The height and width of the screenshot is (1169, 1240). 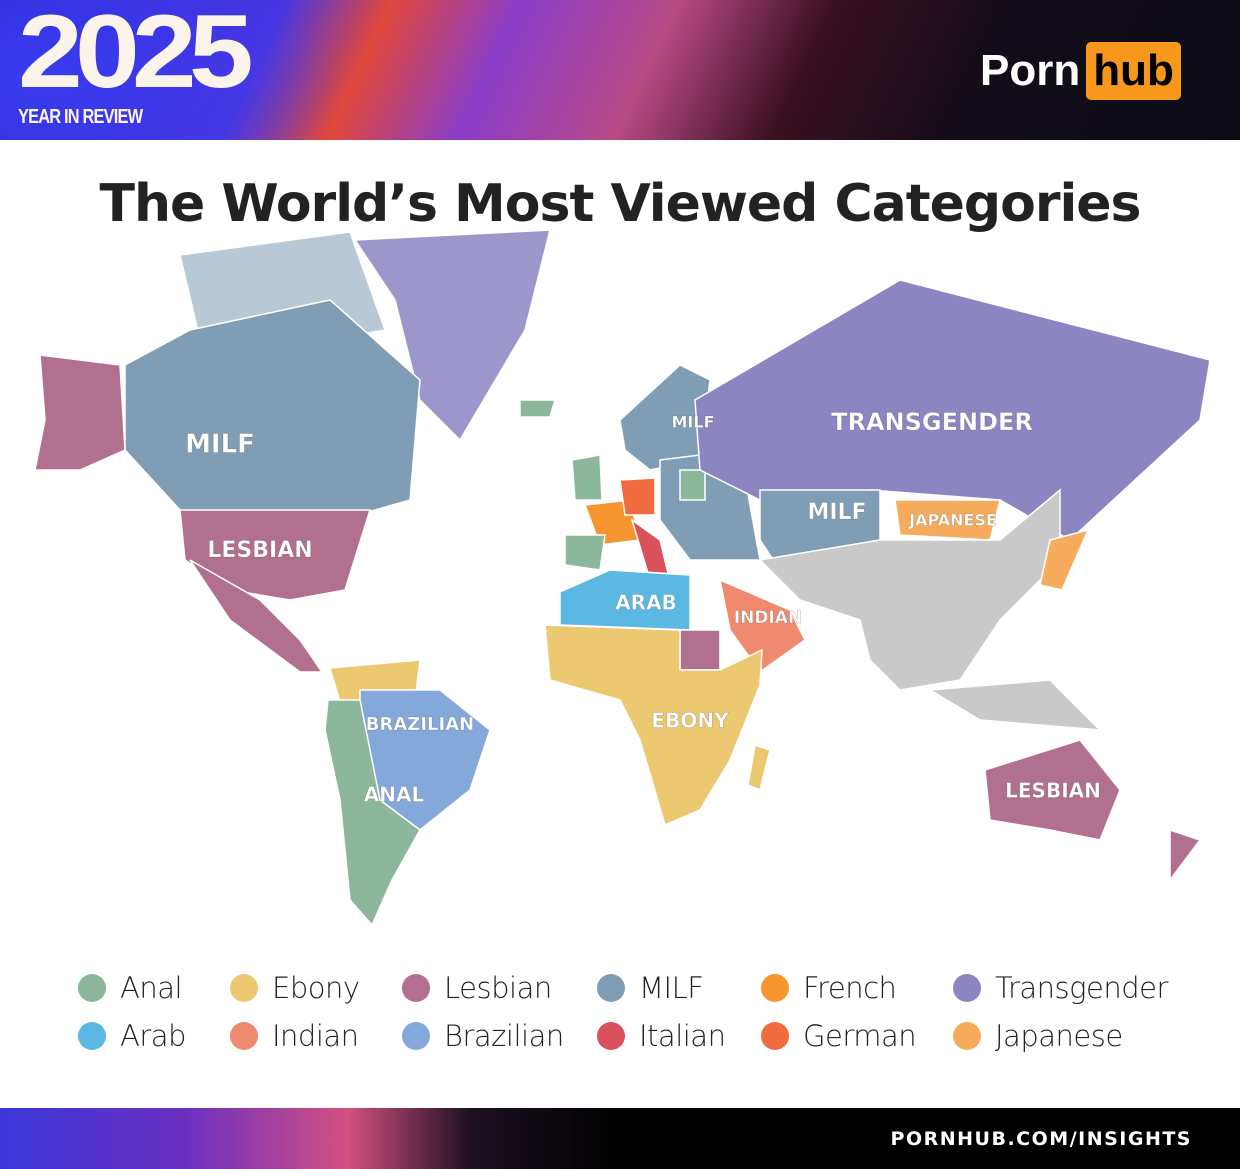 I want to click on legend-label: Japanese, so click(x=1059, y=1036).